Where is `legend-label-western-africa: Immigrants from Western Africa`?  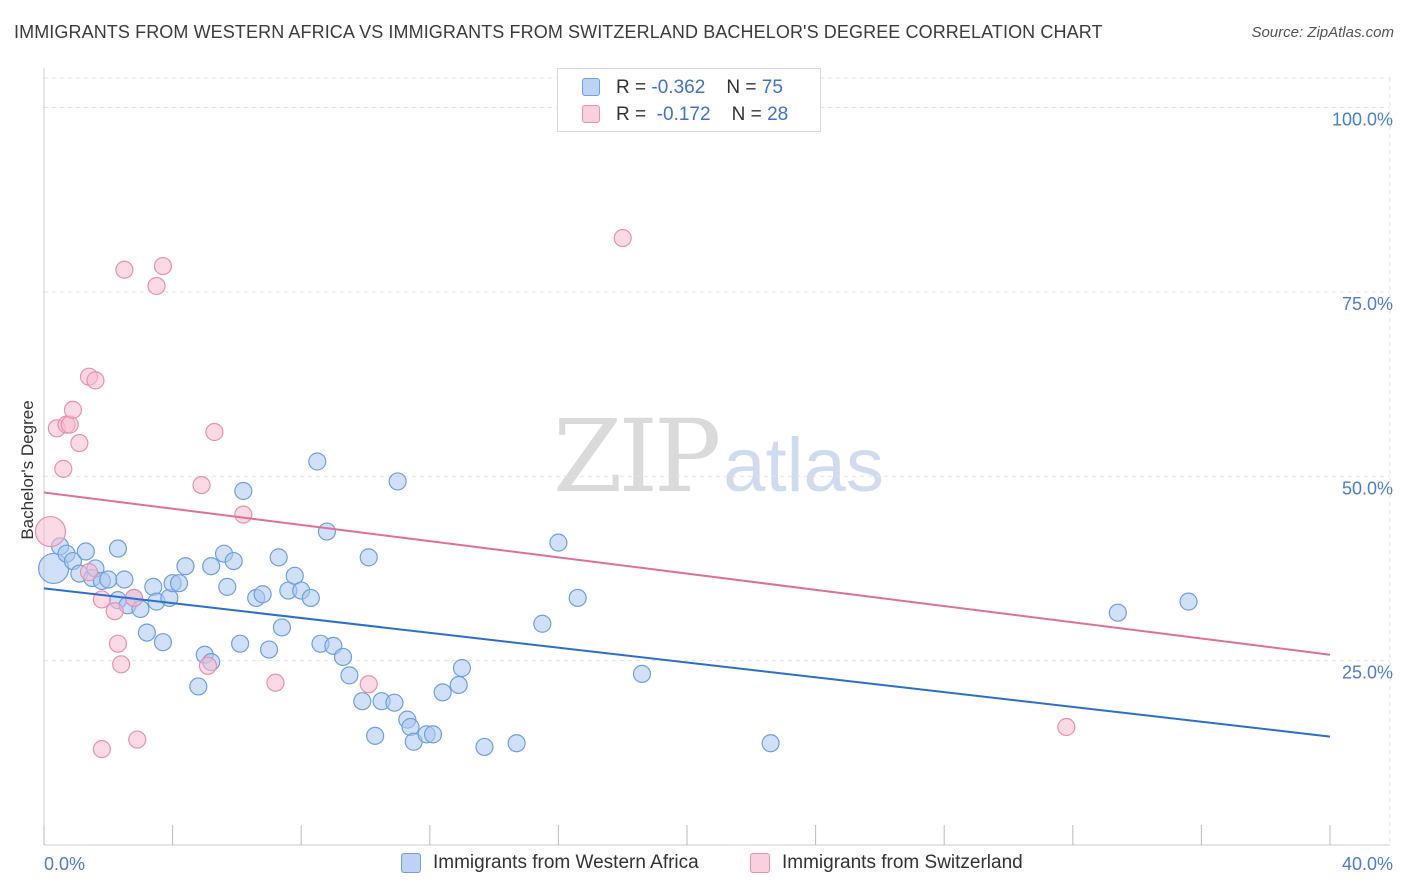 legend-label-western-africa: Immigrants from Western Africa is located at coordinates (566, 862).